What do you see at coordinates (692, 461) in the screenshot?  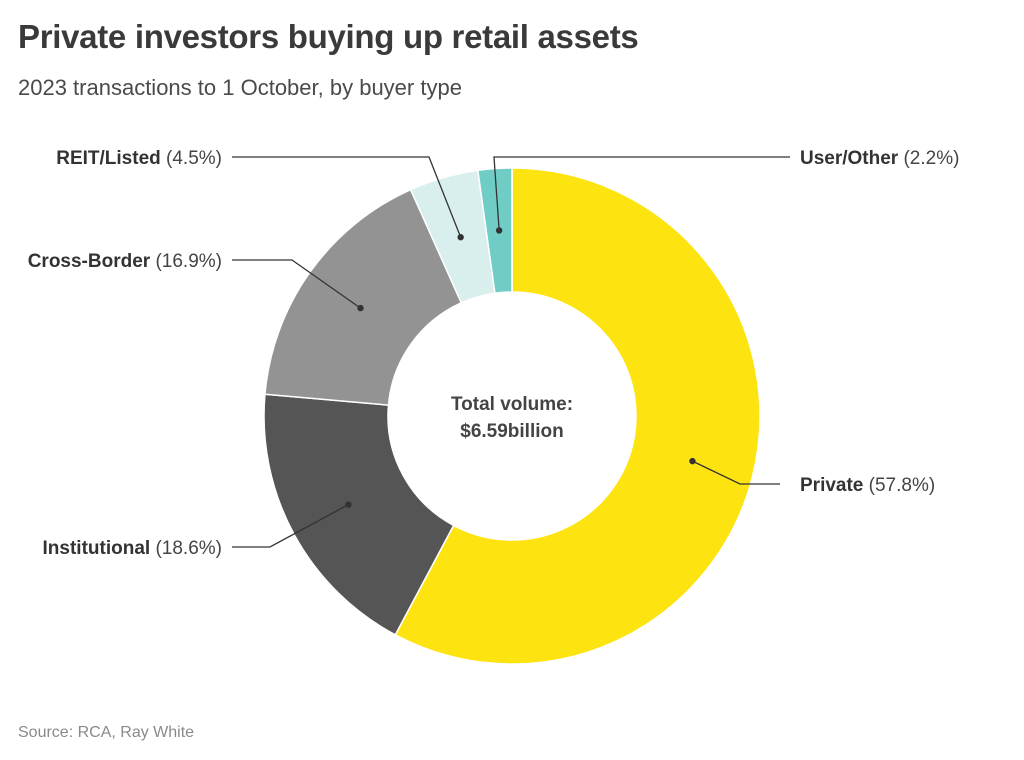 I see `leader-dot` at bounding box center [692, 461].